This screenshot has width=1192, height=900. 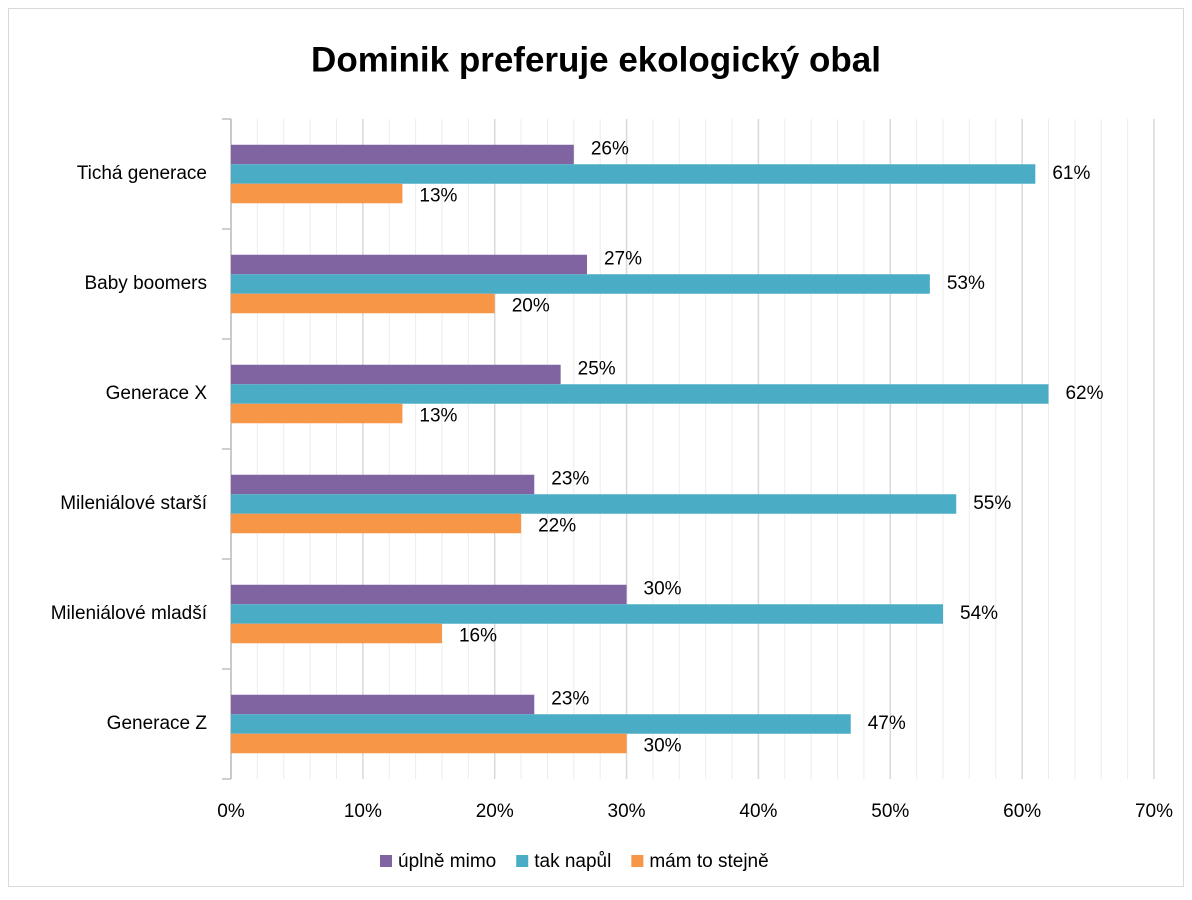 What do you see at coordinates (1022, 811) in the screenshot?
I see `x-tick-label: 60%` at bounding box center [1022, 811].